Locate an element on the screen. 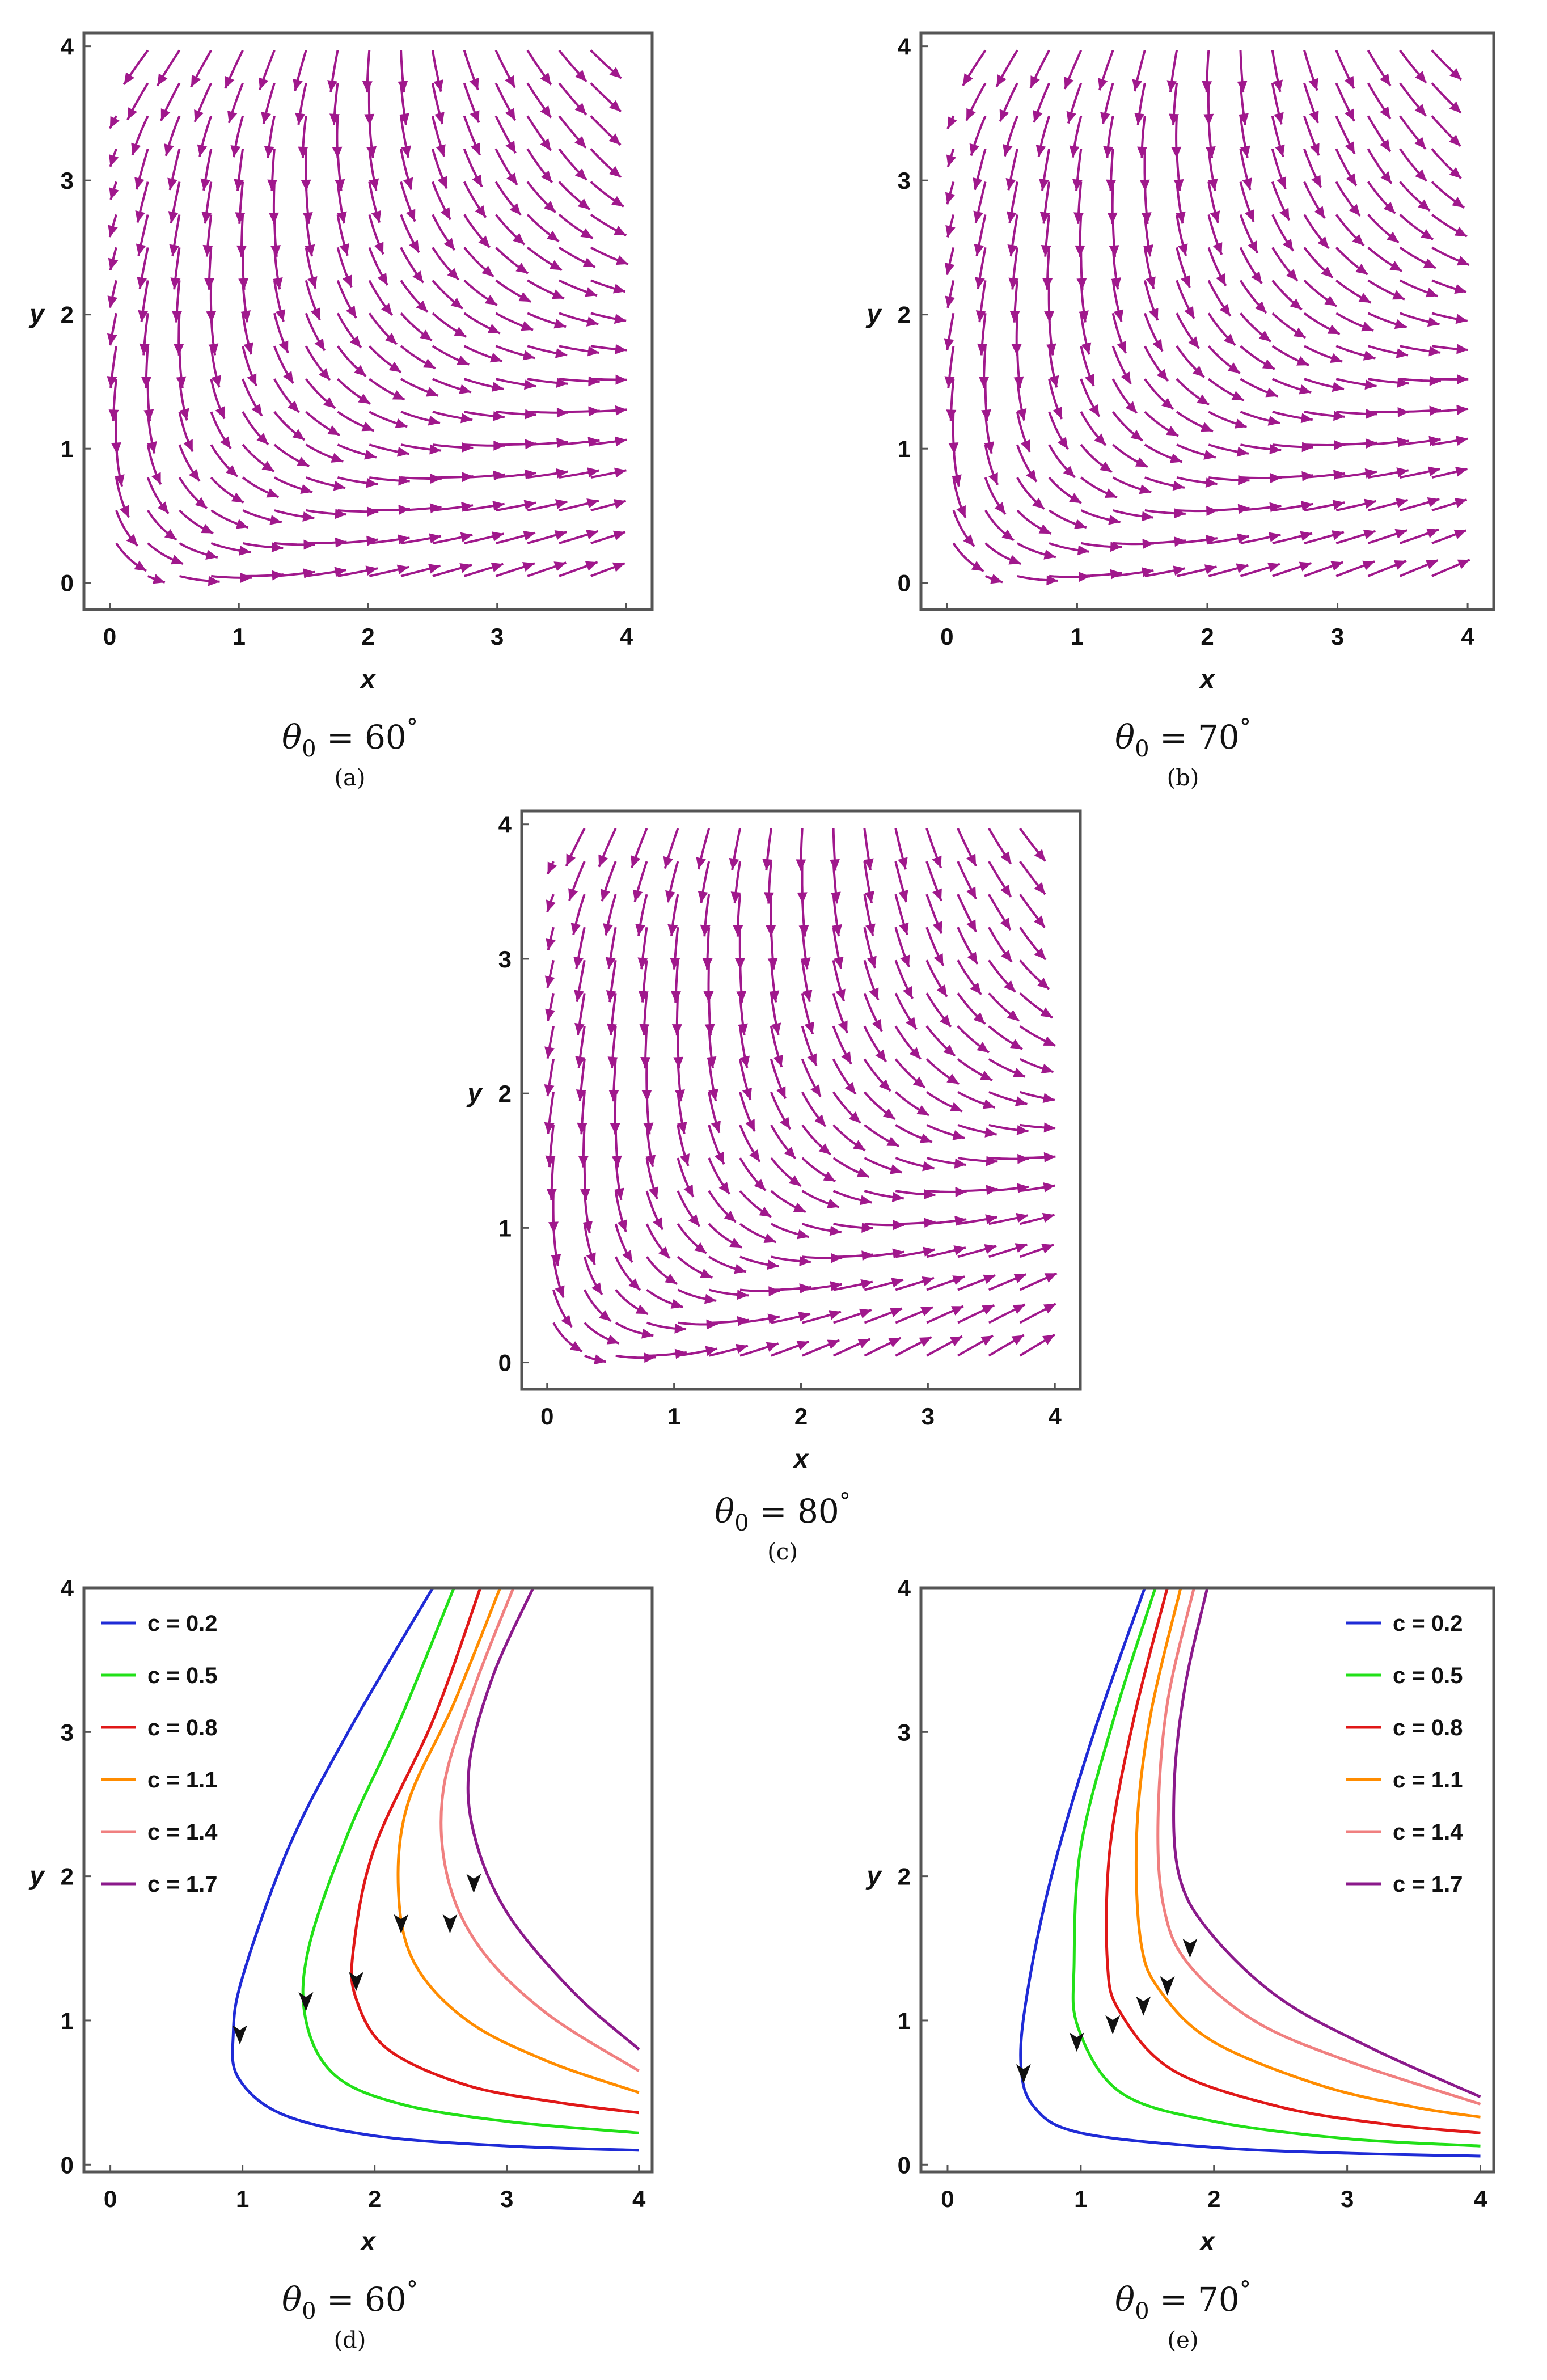 This screenshot has height=2380, width=1547. legend-entry: c = 1.7 is located at coordinates (182, 1885).